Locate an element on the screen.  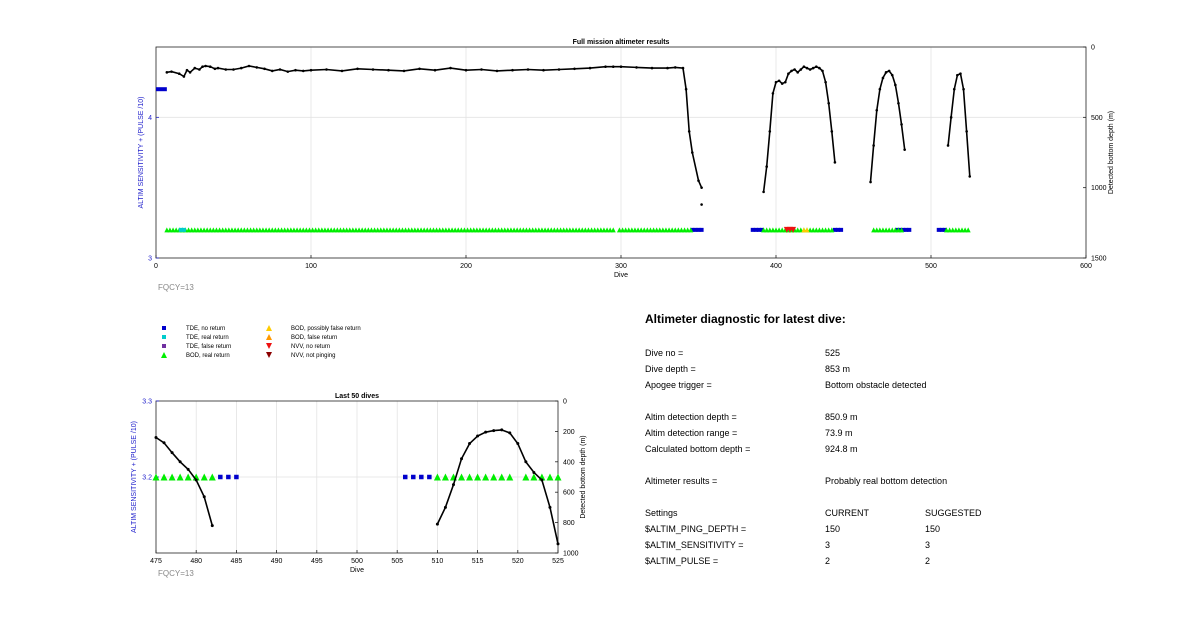
y-tick-label-right: 800 is located at coordinates (569, 523).